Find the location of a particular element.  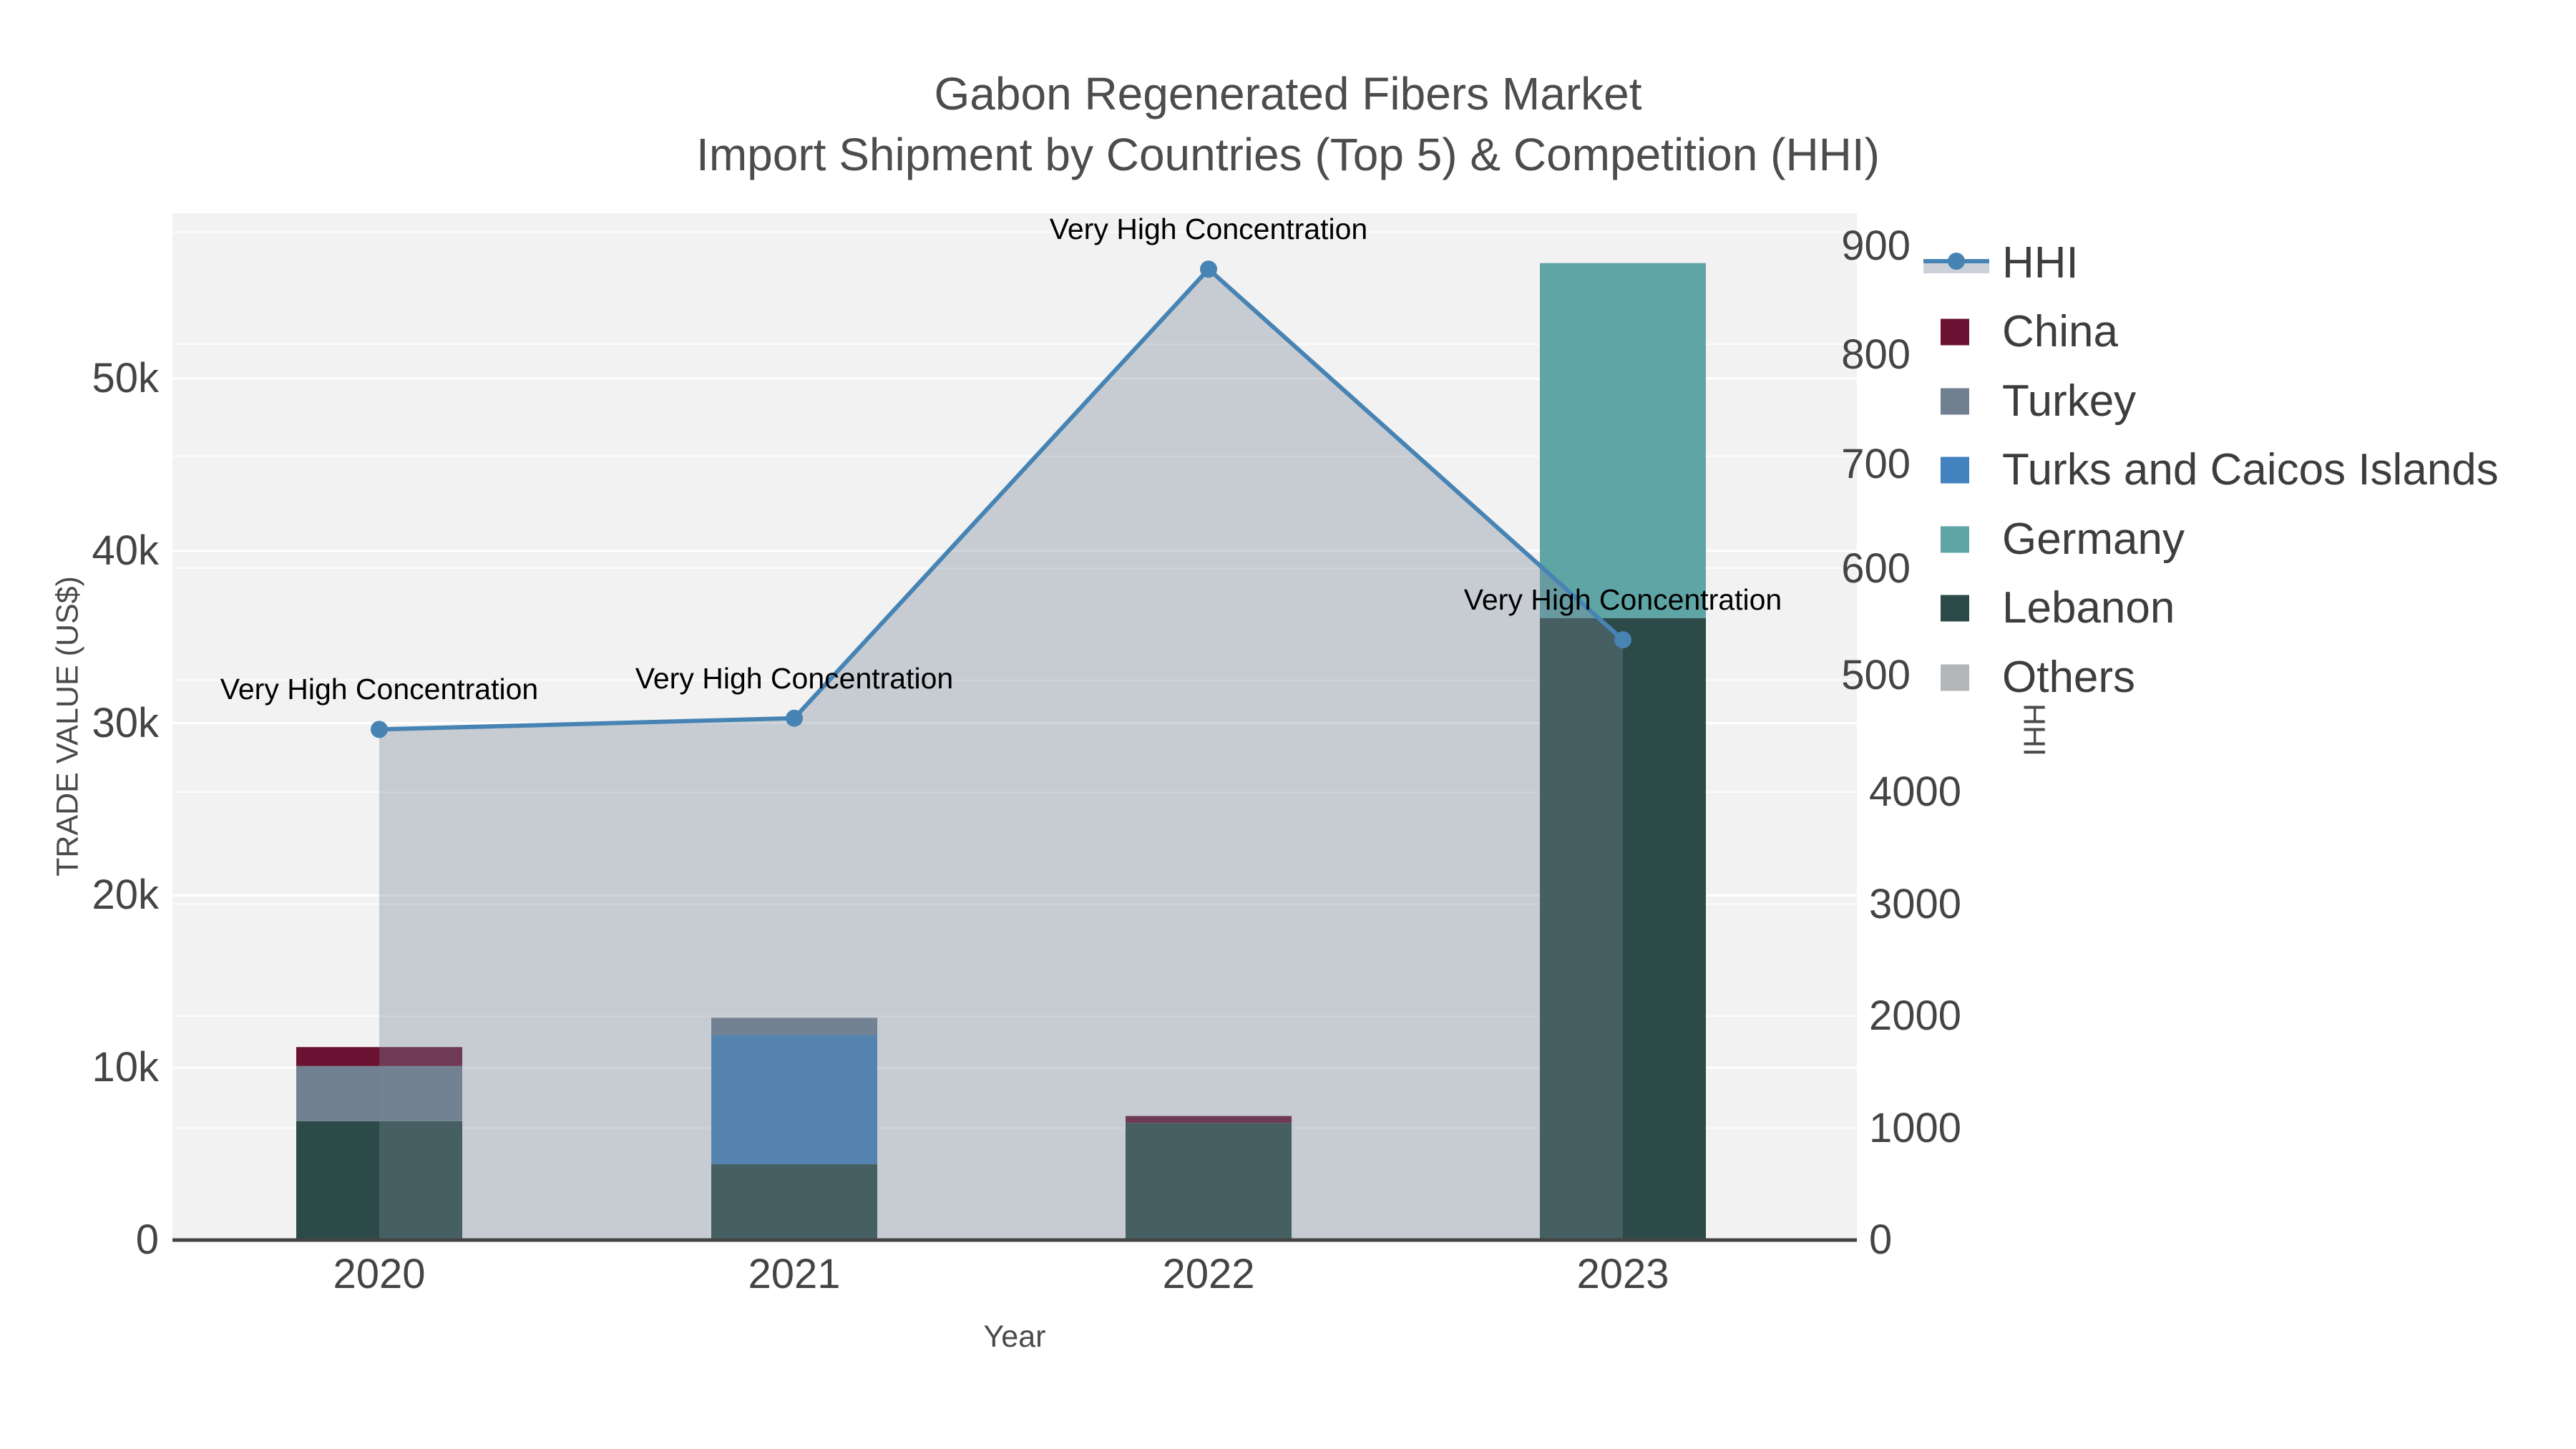

annotation-2020: Very High Concentration is located at coordinates (379, 689).